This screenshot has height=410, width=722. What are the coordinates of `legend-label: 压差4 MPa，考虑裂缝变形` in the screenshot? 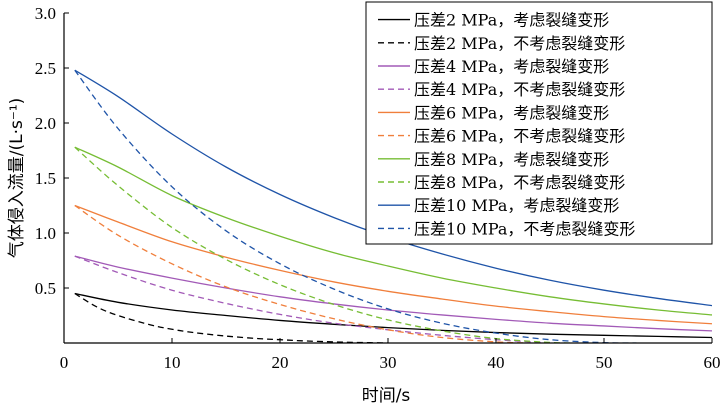 It's located at (511, 66).